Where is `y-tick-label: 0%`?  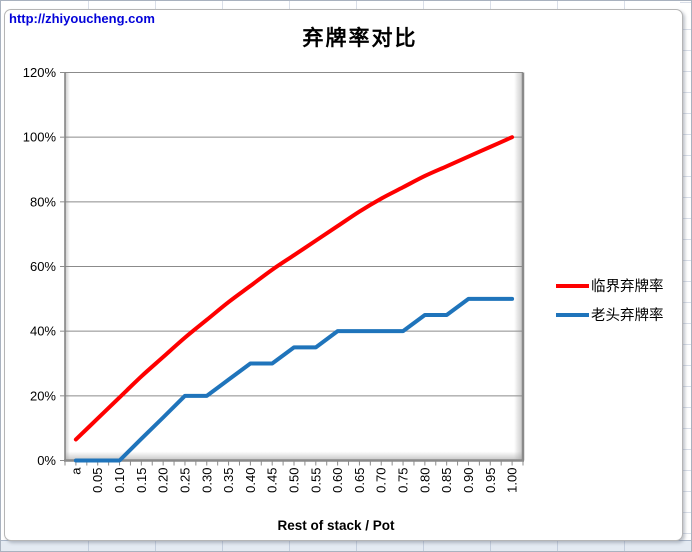 y-tick-label: 0% is located at coordinates (46, 460).